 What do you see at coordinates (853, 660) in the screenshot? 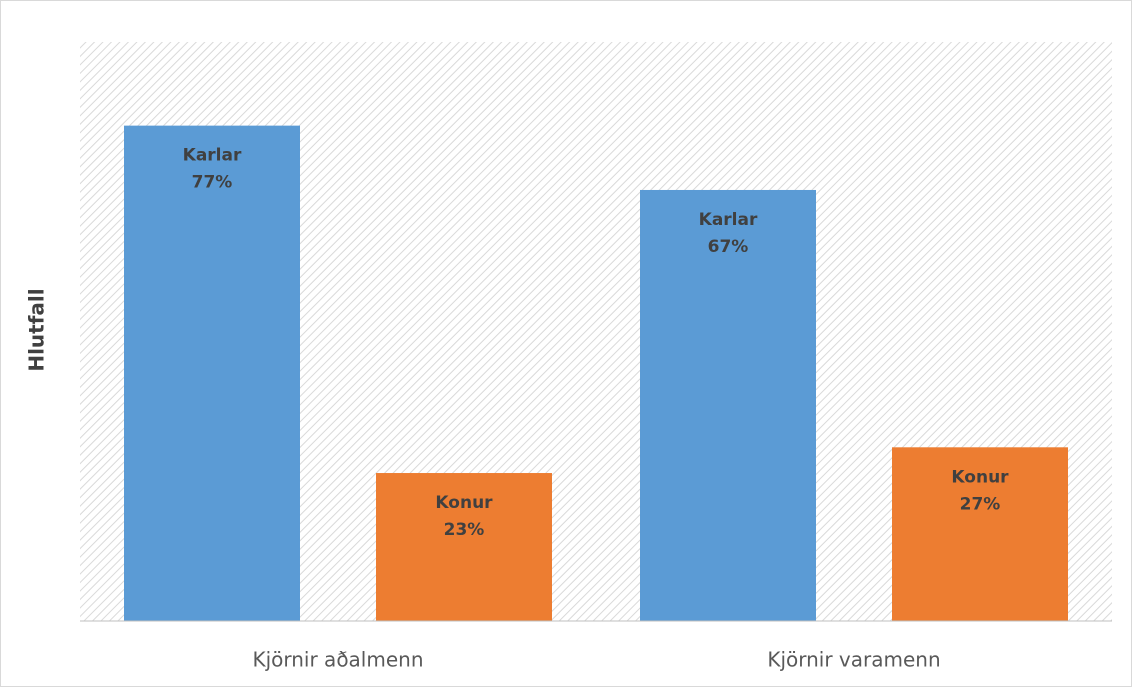
I see `x-tick-label: Kjörnir varamenn` at bounding box center [853, 660].